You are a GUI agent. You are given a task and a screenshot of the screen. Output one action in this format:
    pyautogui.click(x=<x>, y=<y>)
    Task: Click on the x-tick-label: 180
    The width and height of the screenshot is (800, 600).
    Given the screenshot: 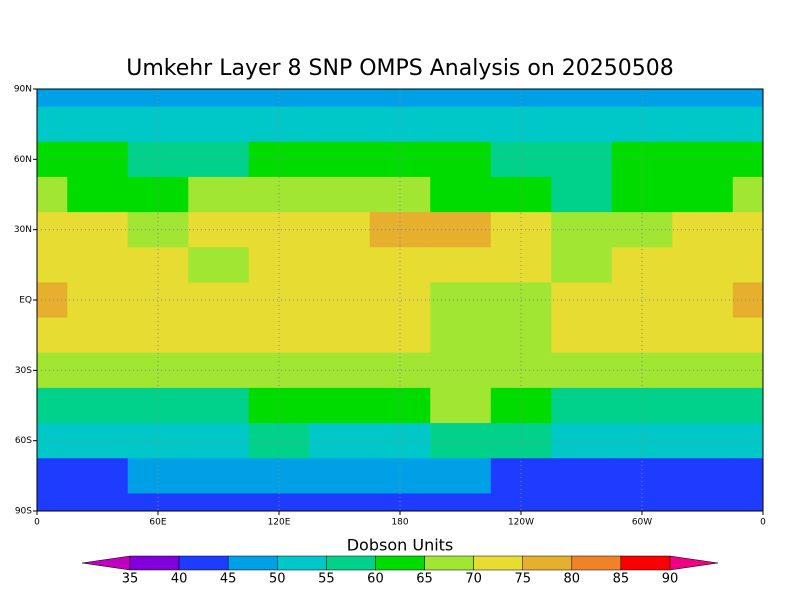 What is the action you would take?
    pyautogui.click(x=399, y=523)
    